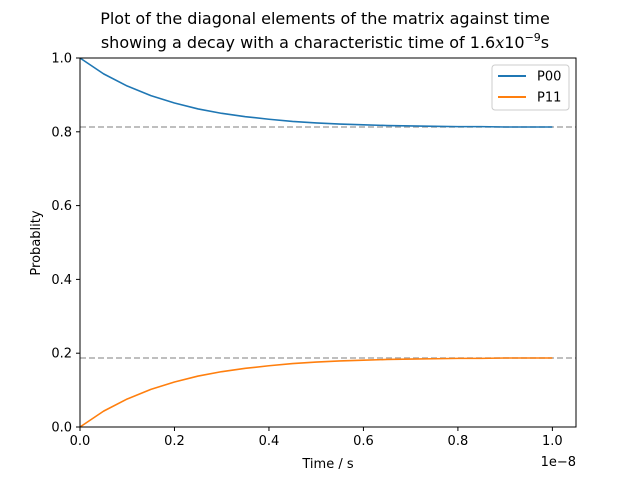 The image size is (640, 480). Describe the element at coordinates (316, 392) in the screenshot. I see `series-line-p11` at that location.